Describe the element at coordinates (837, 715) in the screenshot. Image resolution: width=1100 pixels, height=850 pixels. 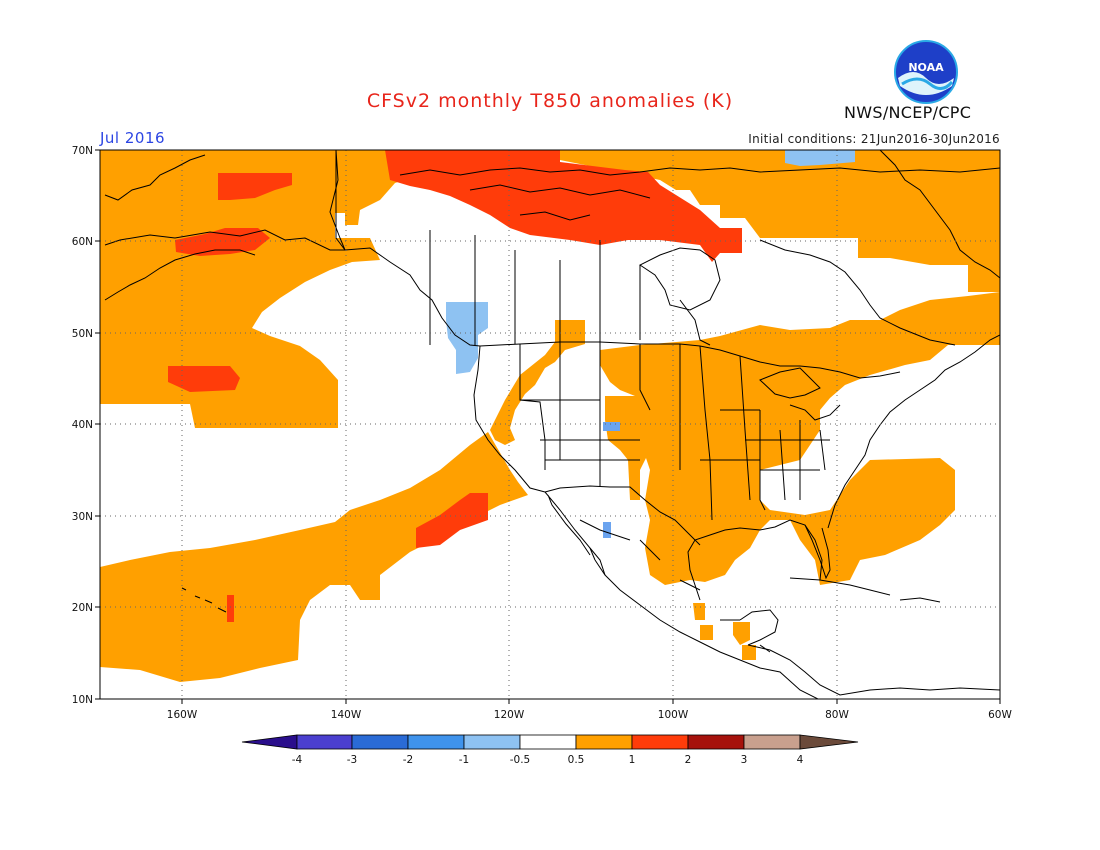
I see `lon-label: 80W` at that location.